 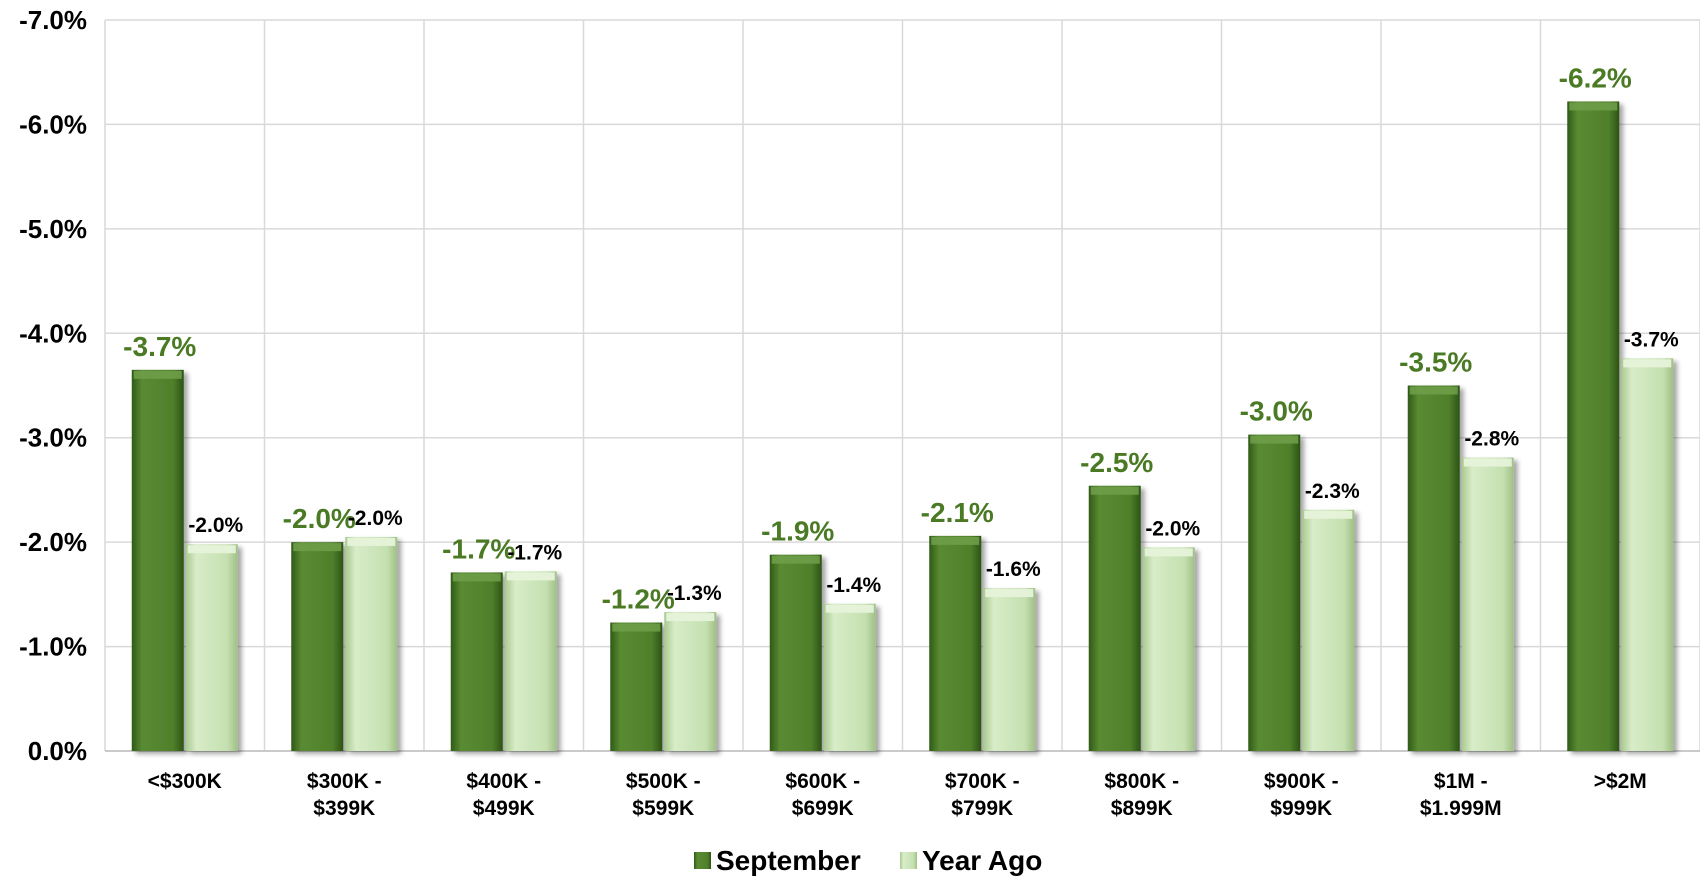 I want to click on x-tick-label: $899K, so click(x=1142, y=808).